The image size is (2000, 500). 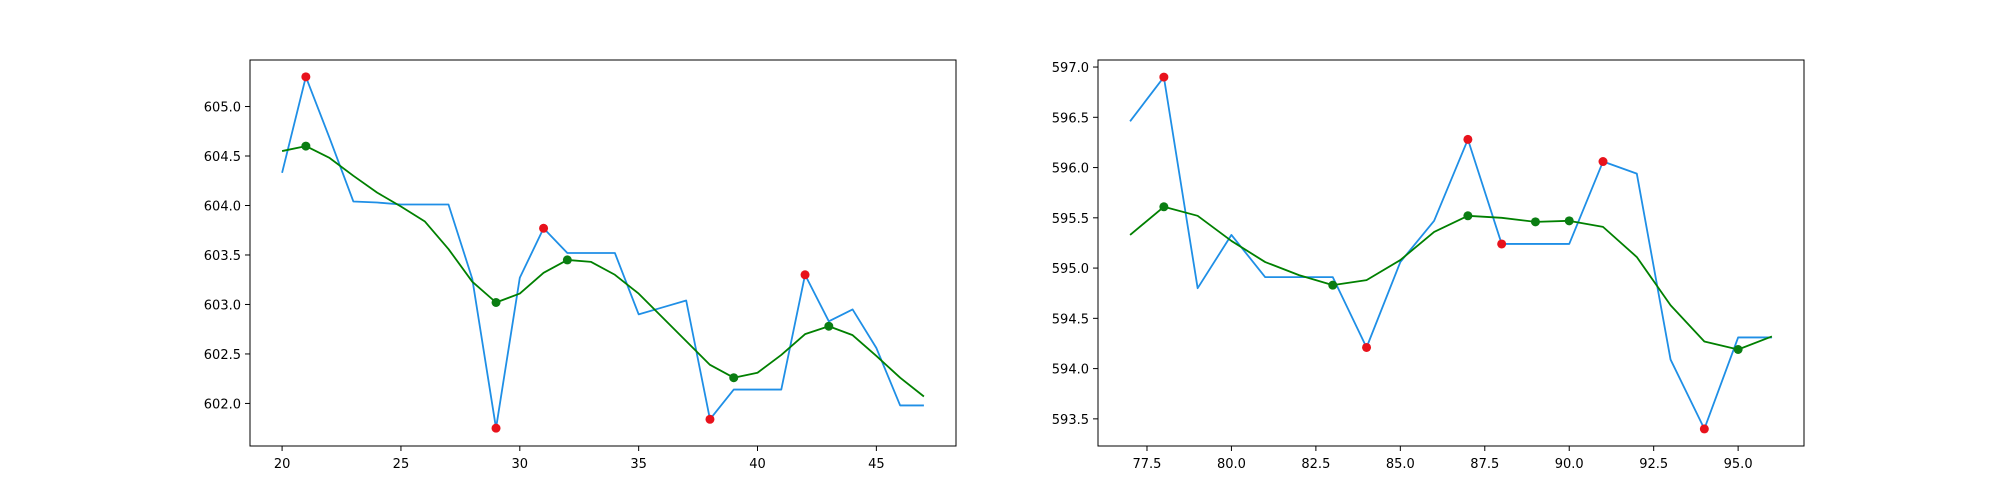 What do you see at coordinates (401, 464) in the screenshot?
I see `x-tick-label: 25` at bounding box center [401, 464].